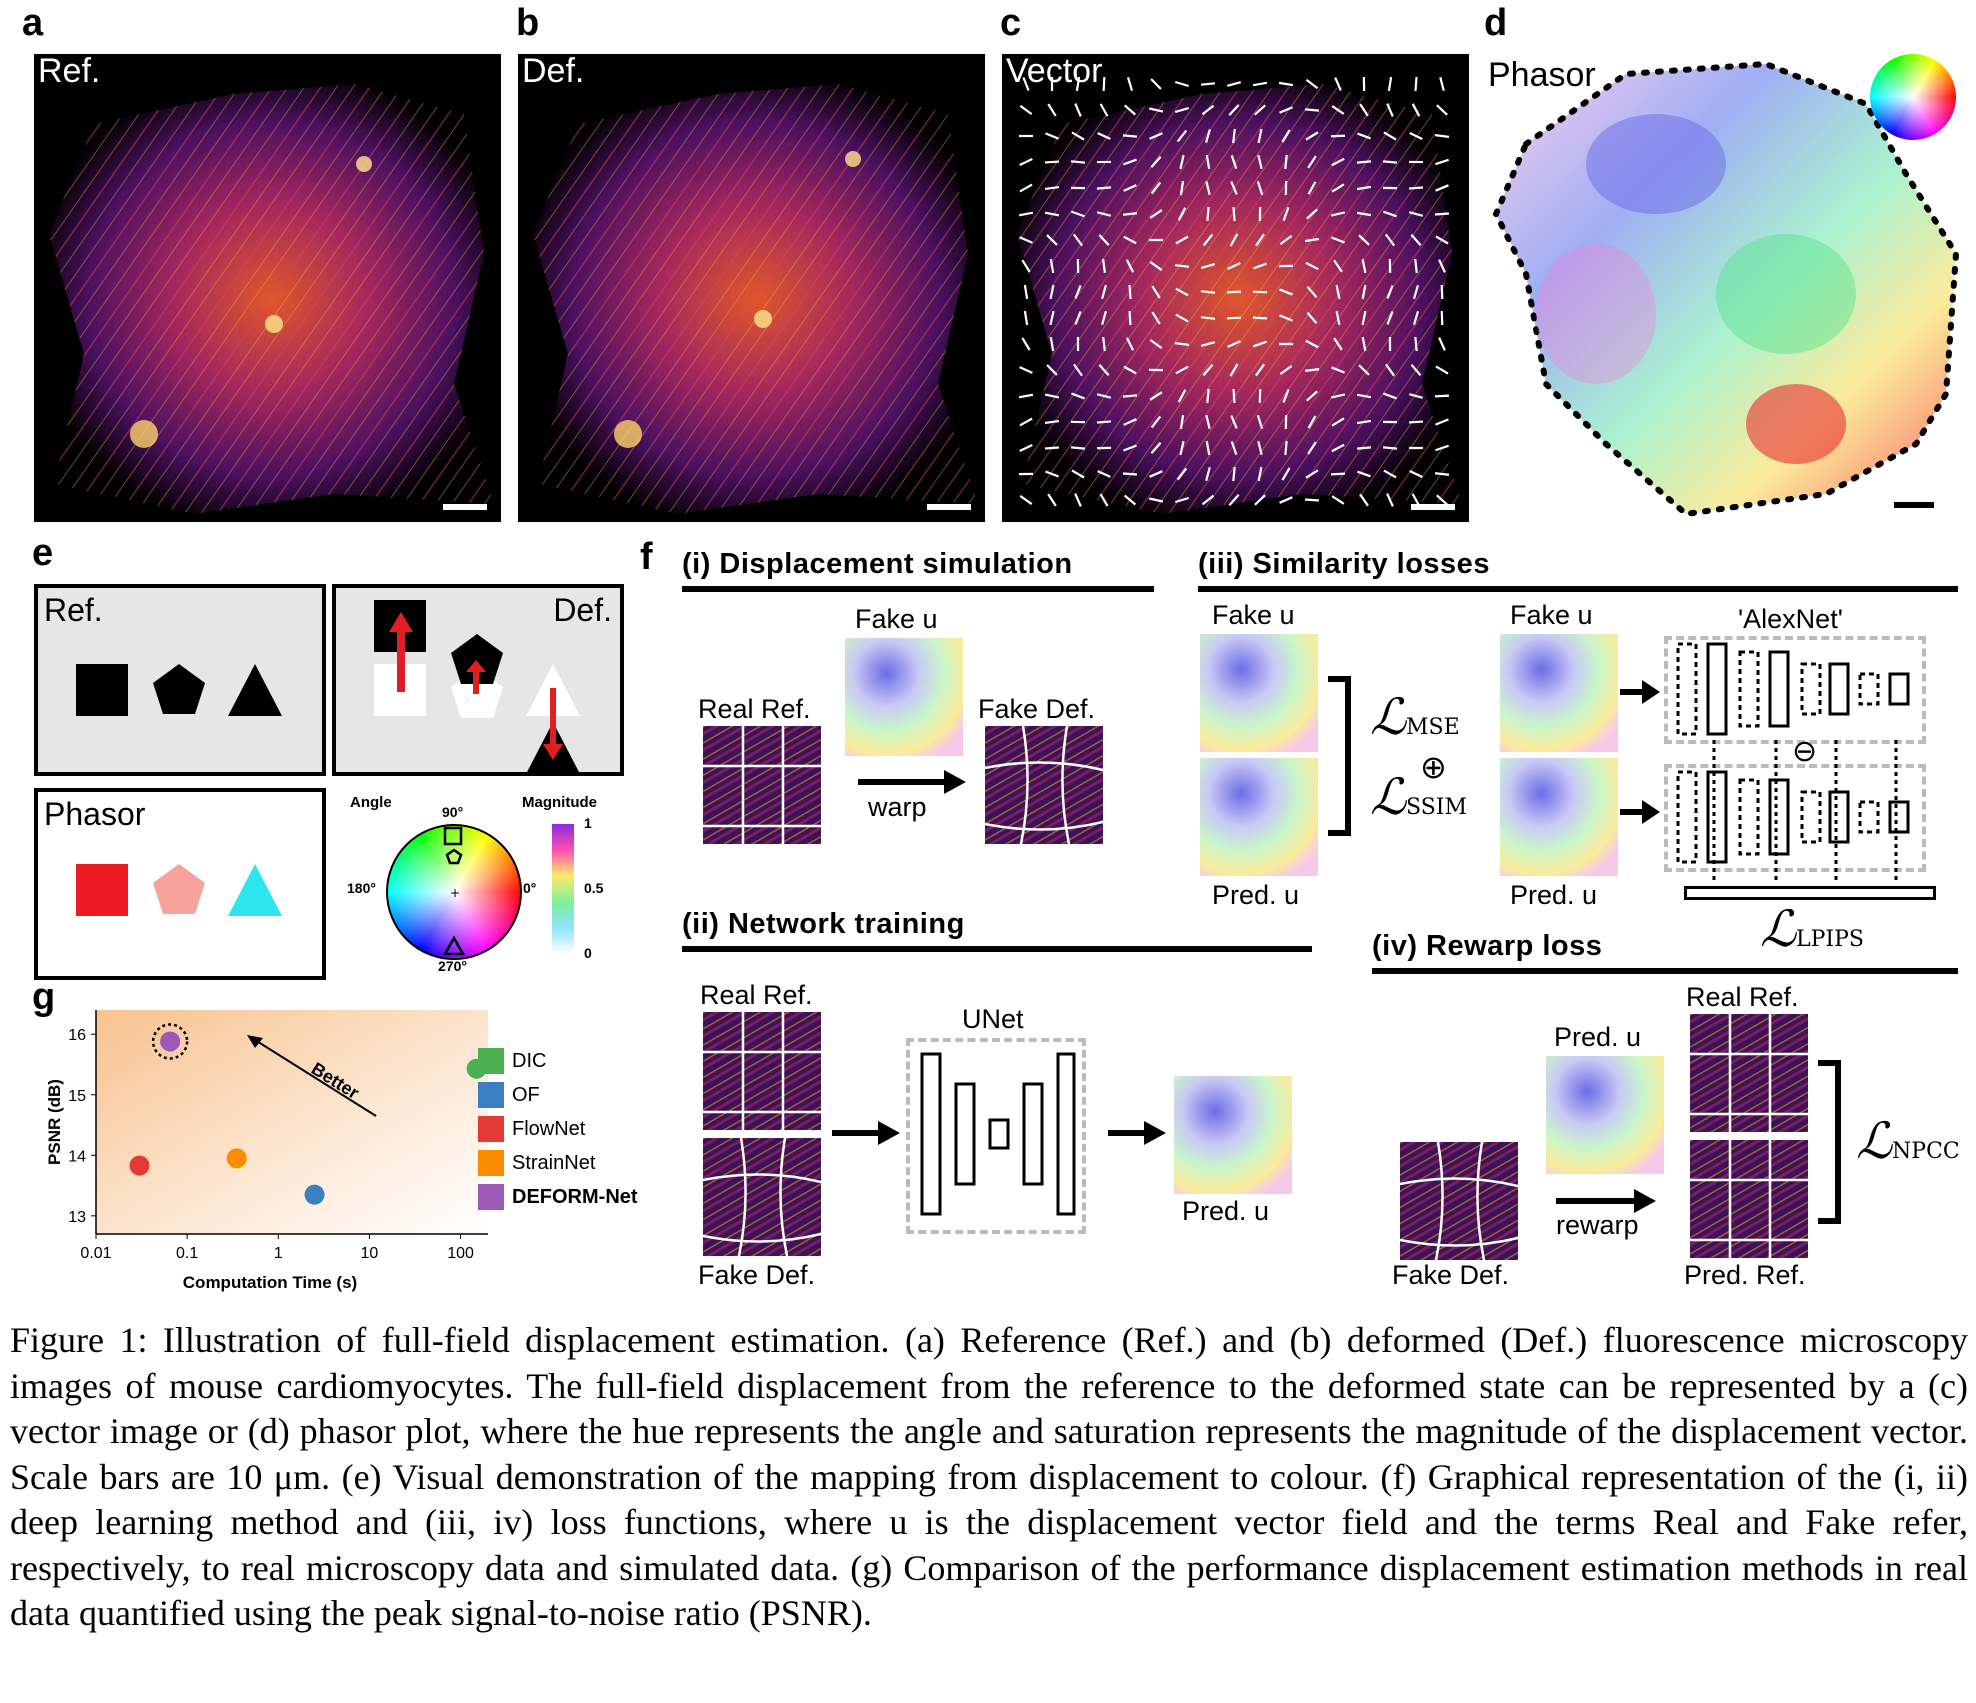  I want to click on cell-image-def, so click(755, 299).